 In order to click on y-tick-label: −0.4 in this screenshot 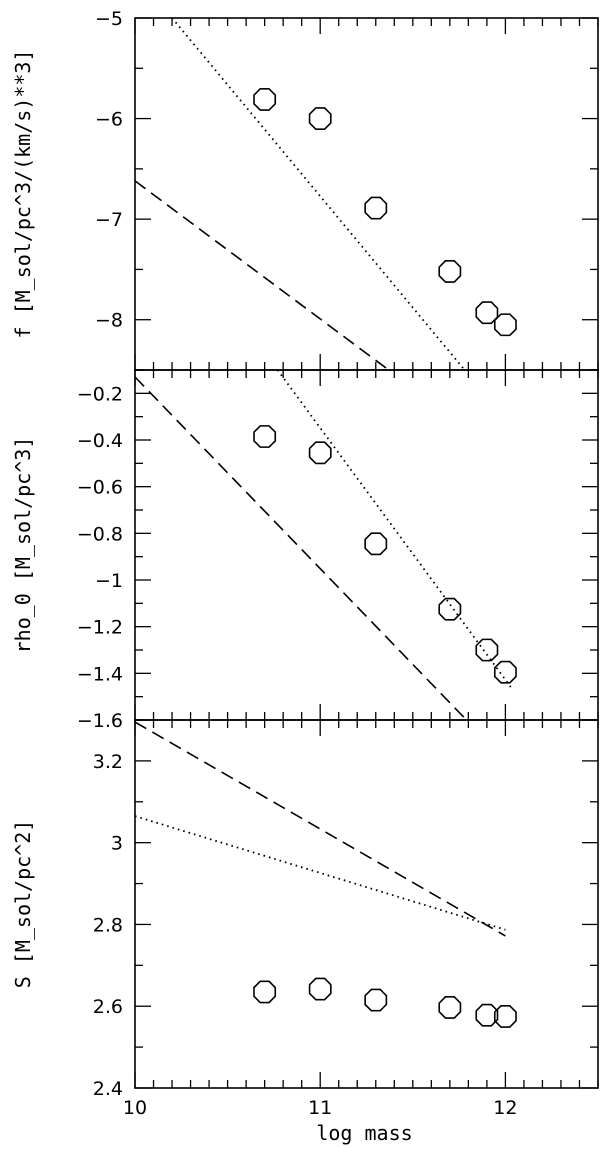, I will do `click(100, 441)`.